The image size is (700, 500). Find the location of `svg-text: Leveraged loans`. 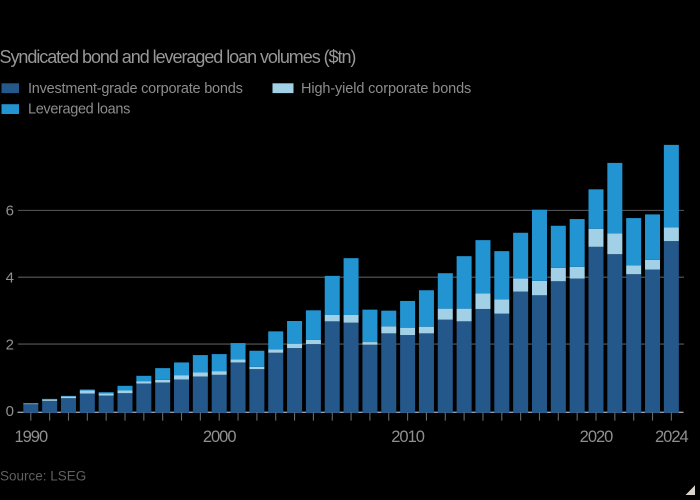

svg-text: Leveraged loans is located at coordinates (79, 110).